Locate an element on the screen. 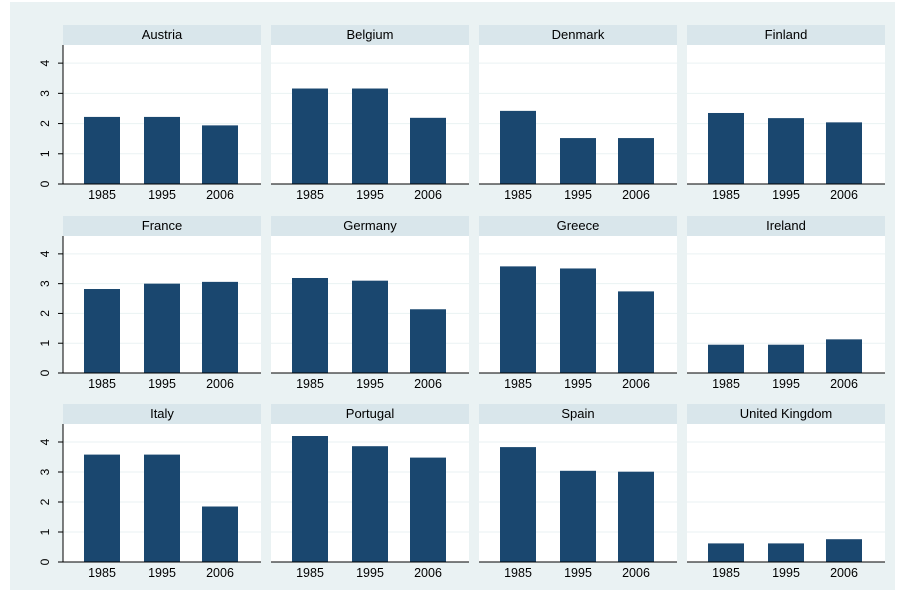 The image size is (905, 607). panel-title: Spain is located at coordinates (577, 413).